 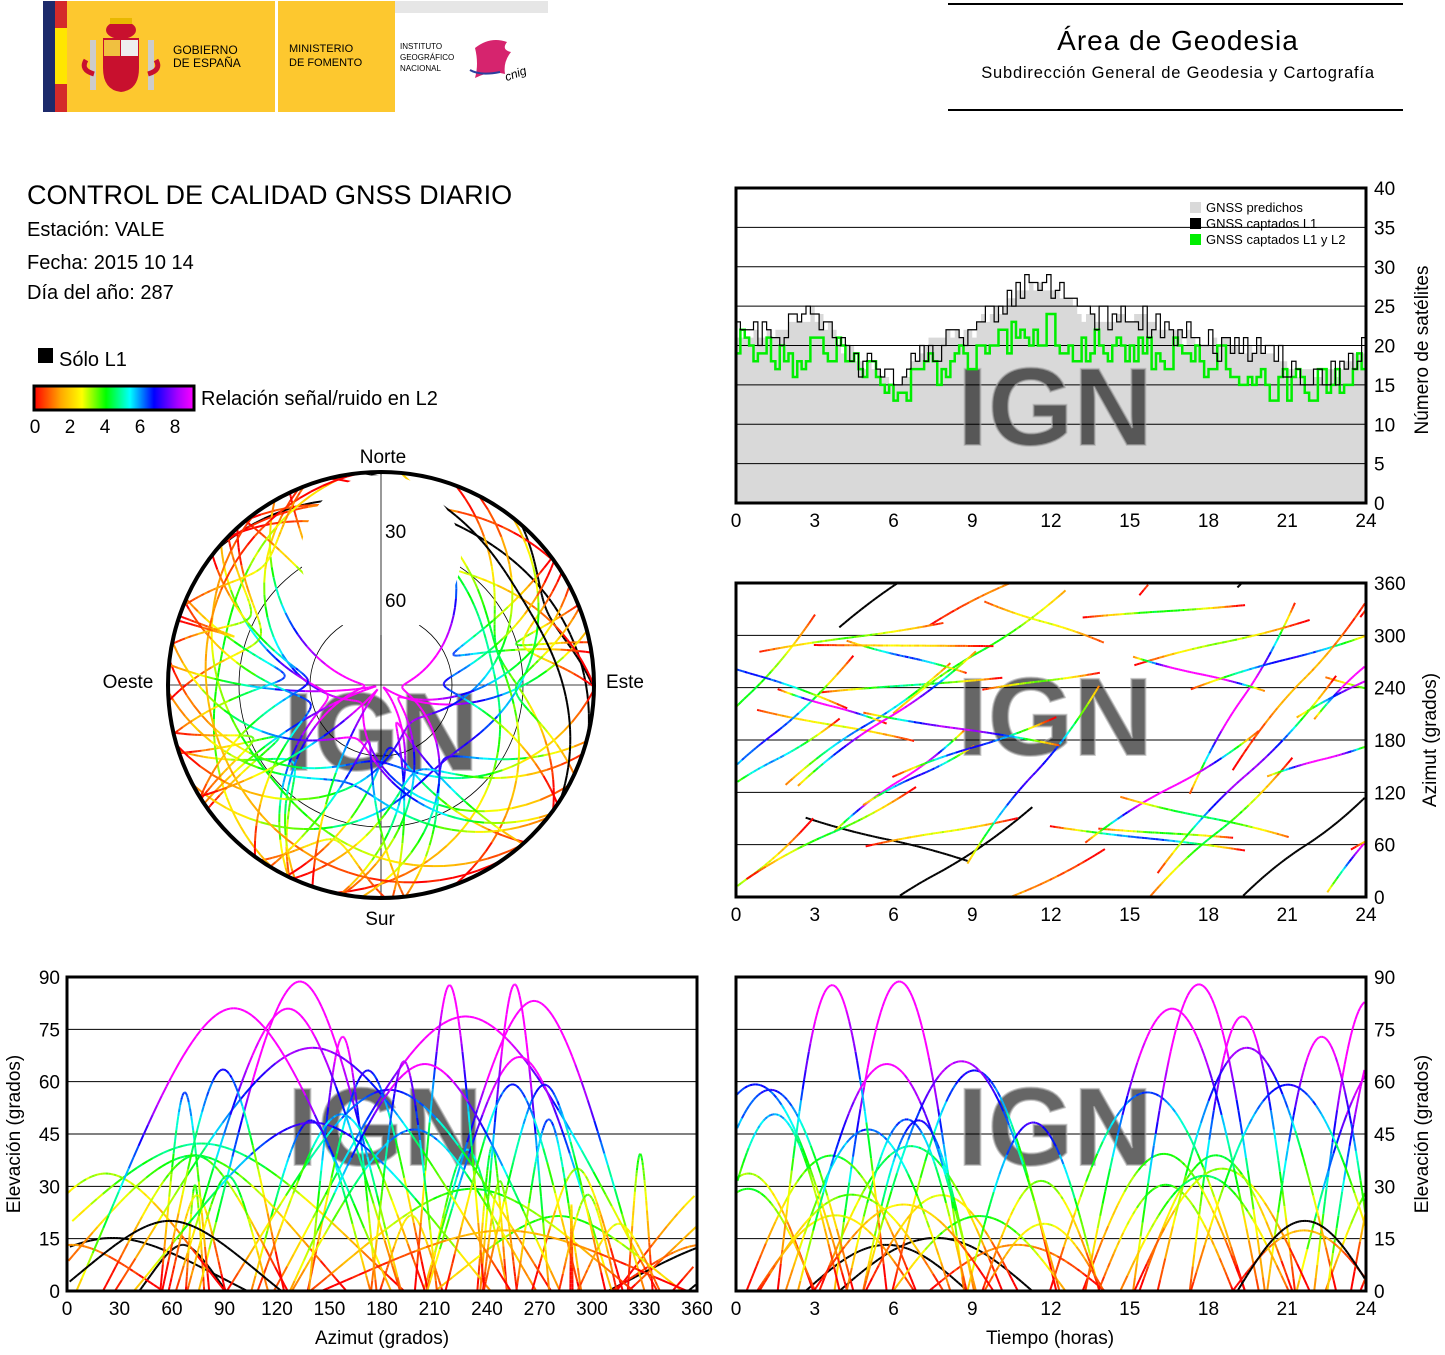 What do you see at coordinates (1055, 407) in the screenshot?
I see `ign-watermark: IGN` at bounding box center [1055, 407].